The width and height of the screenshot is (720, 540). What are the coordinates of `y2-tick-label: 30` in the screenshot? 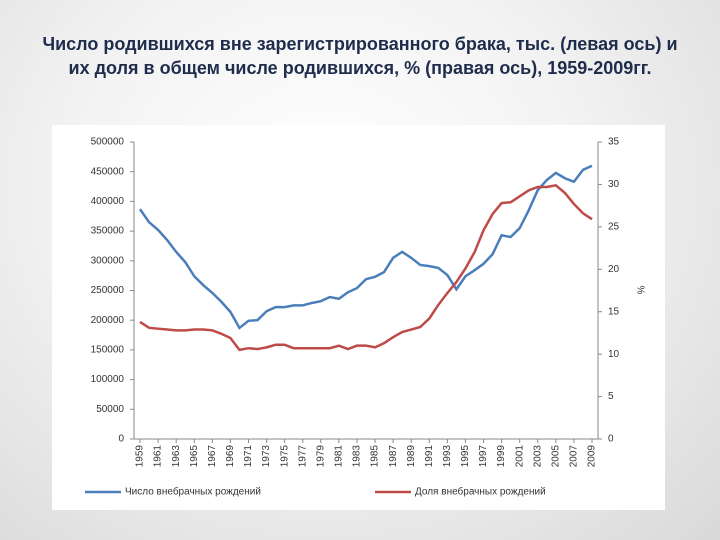 It's located at (614, 184).